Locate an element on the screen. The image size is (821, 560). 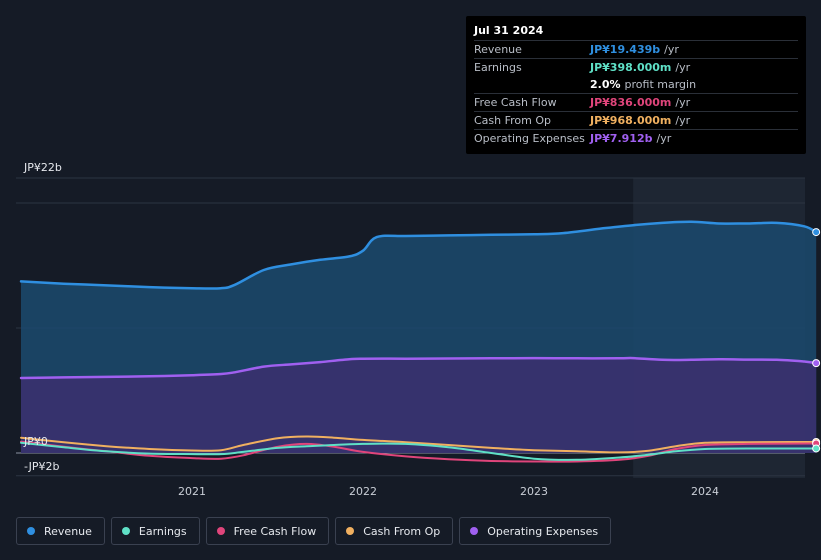
tooltip-value: JP¥398.000m is located at coordinates (631, 67).